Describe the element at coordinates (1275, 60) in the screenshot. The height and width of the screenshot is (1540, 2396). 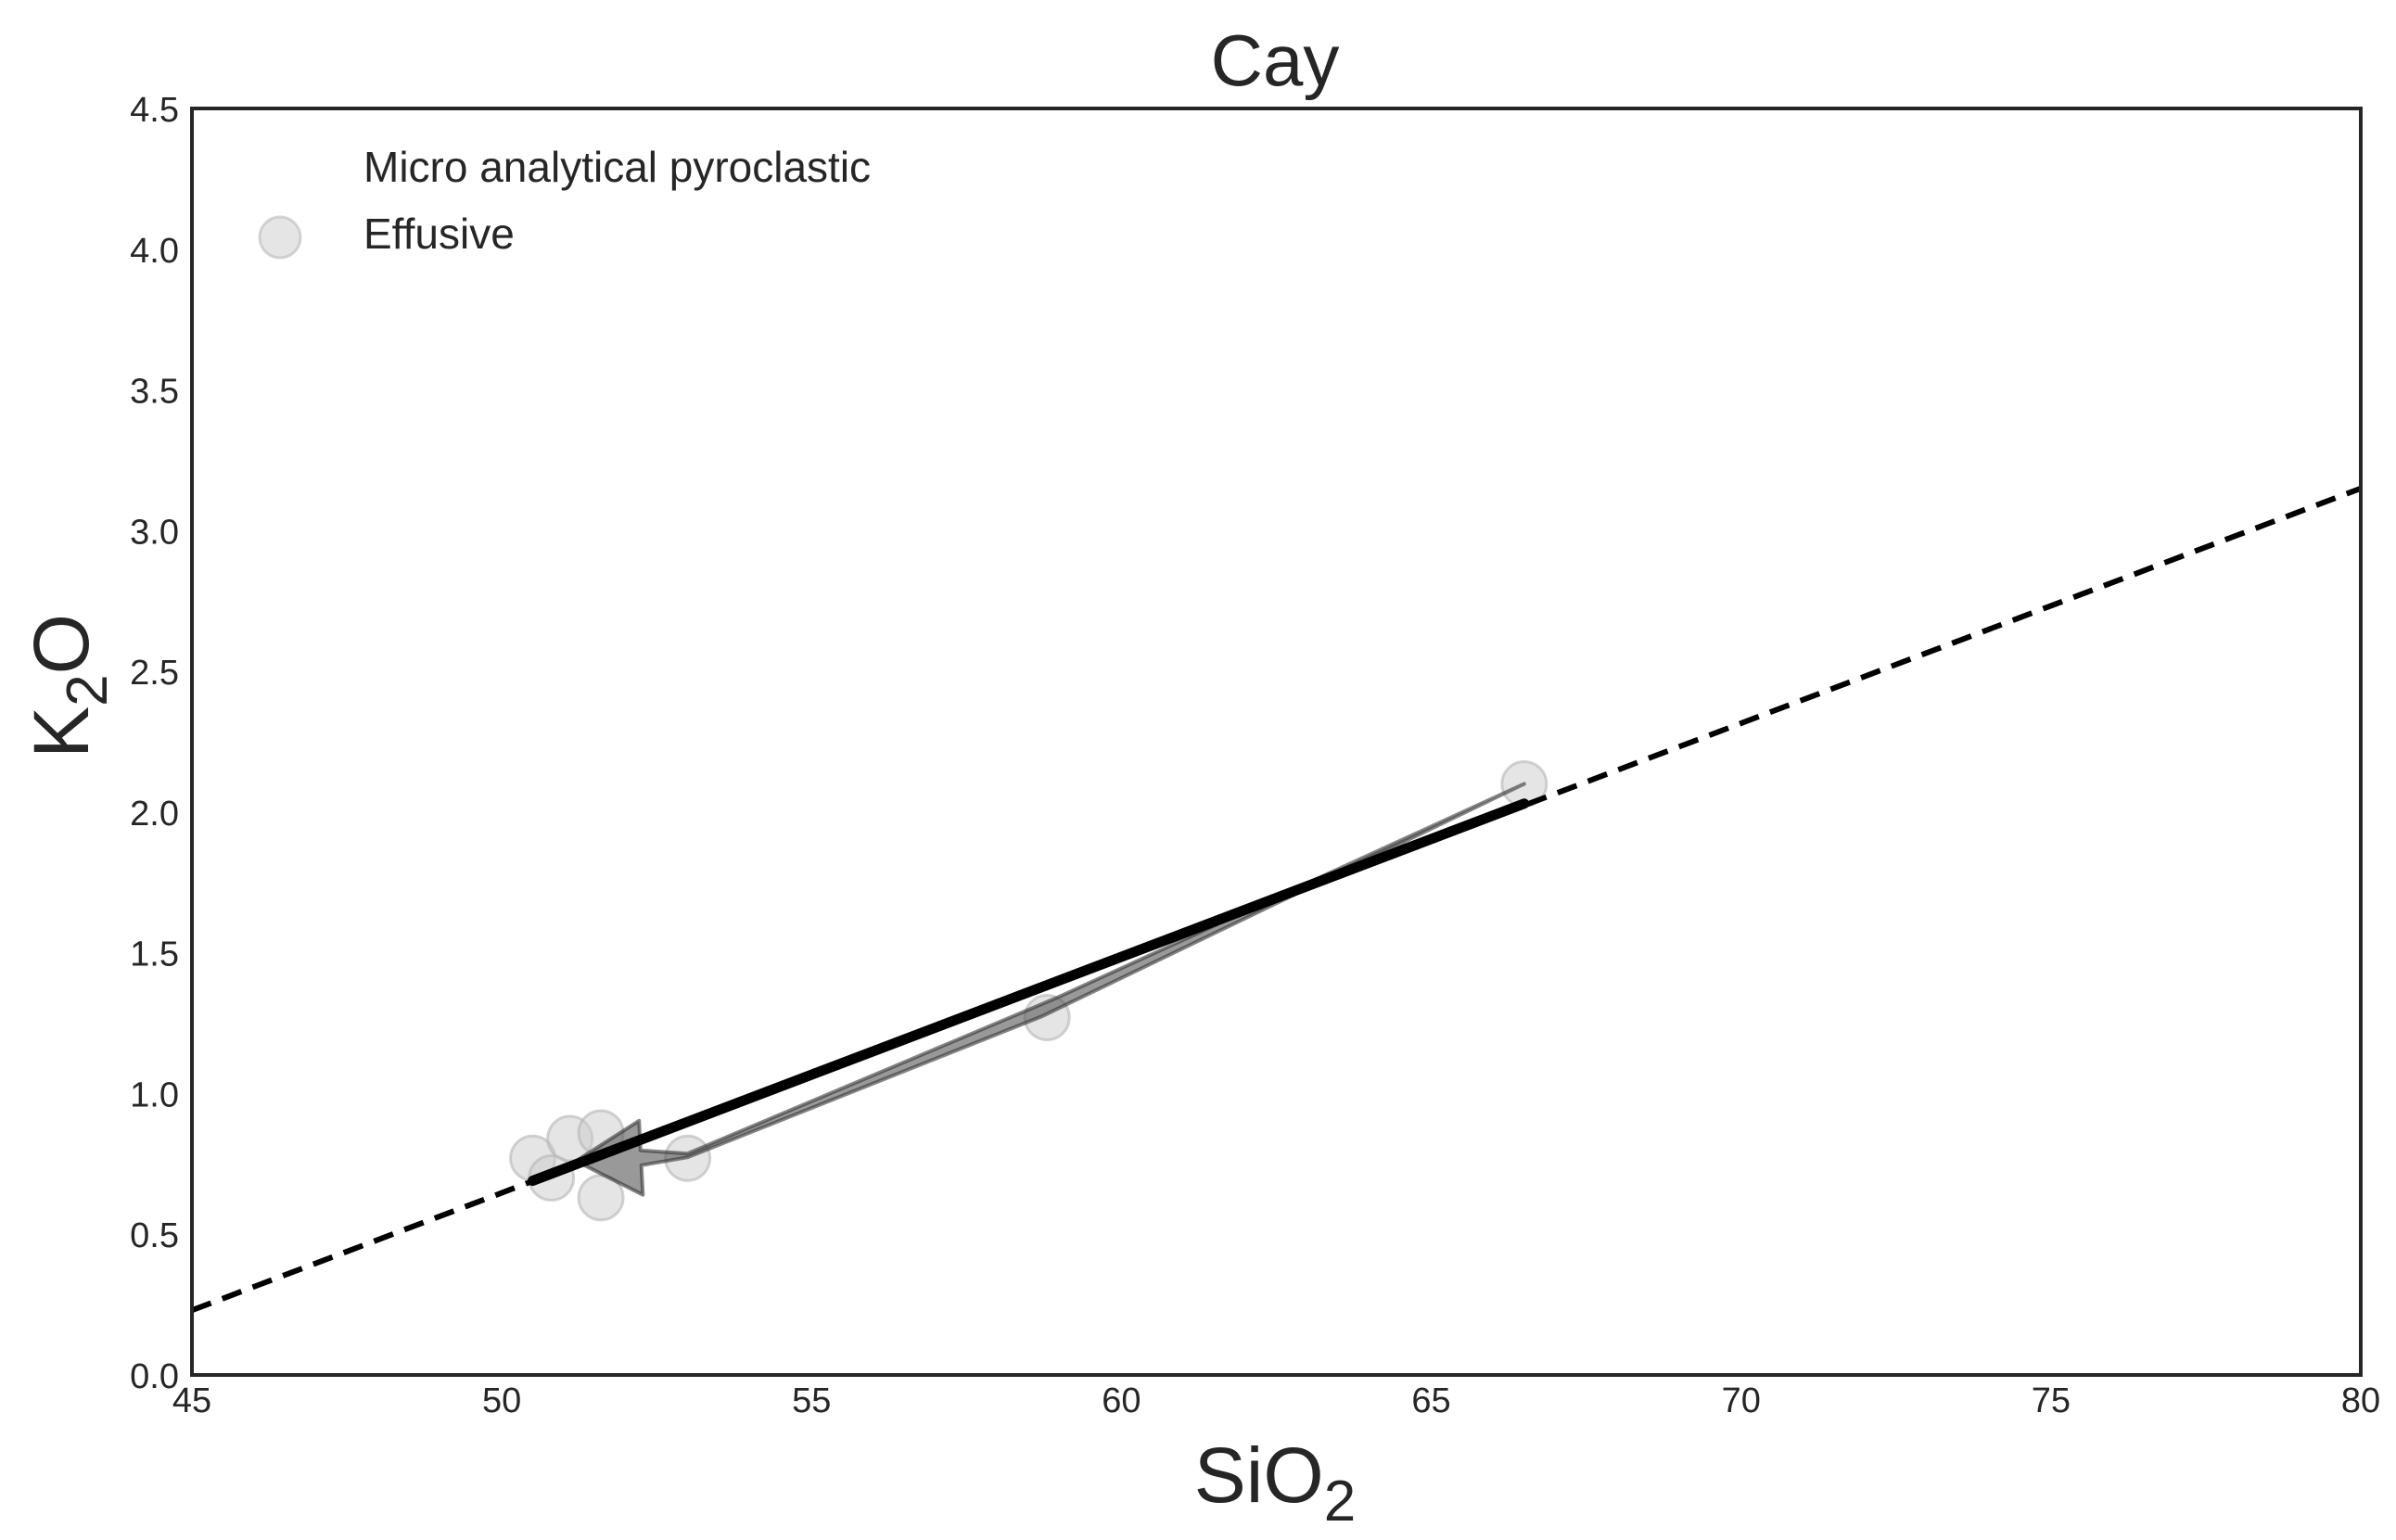
I see `chart-title: Cay` at that location.